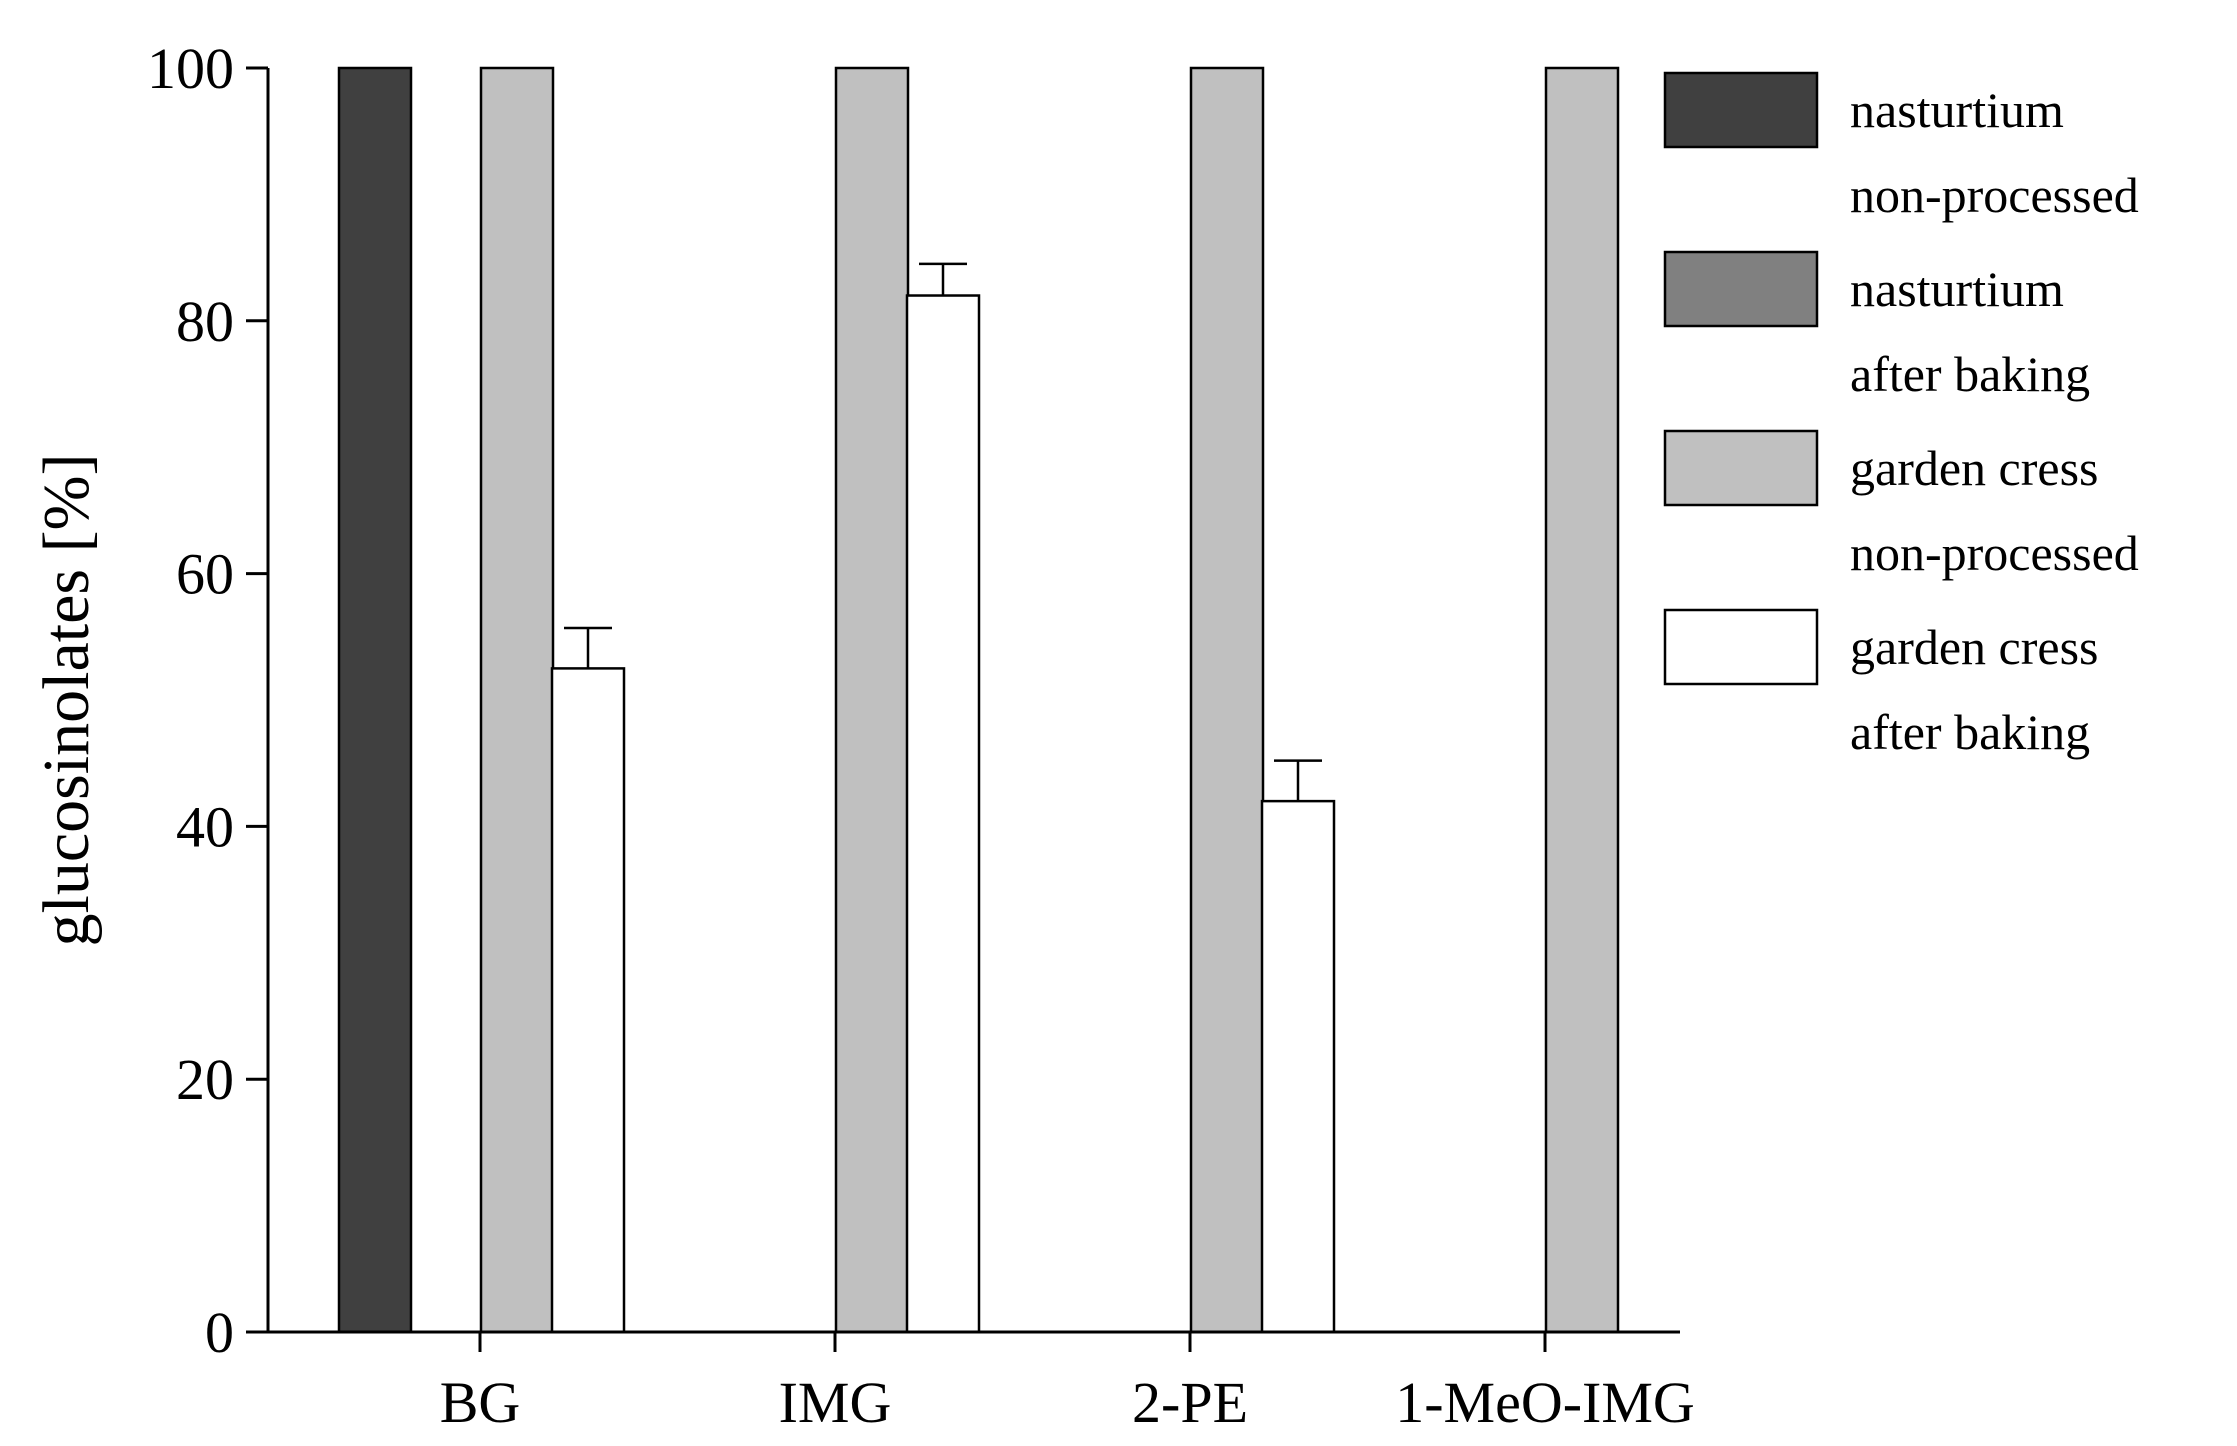 Image resolution: width=2237 pixels, height=1446 pixels. What do you see at coordinates (1067, 1383) in the screenshot?
I see `x-ticks-layer: BG IMG 2-PE 1-MeO-IMG` at bounding box center [1067, 1383].